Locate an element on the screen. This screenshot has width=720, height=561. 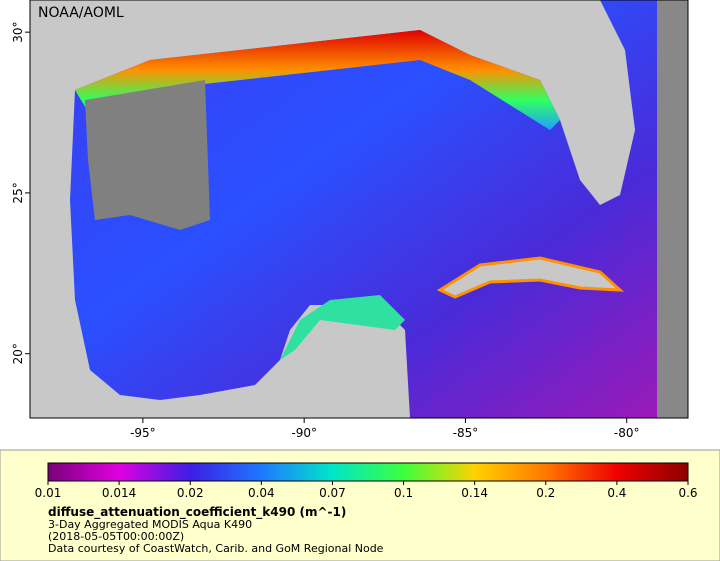
cuba is located at coordinates (530, 277).